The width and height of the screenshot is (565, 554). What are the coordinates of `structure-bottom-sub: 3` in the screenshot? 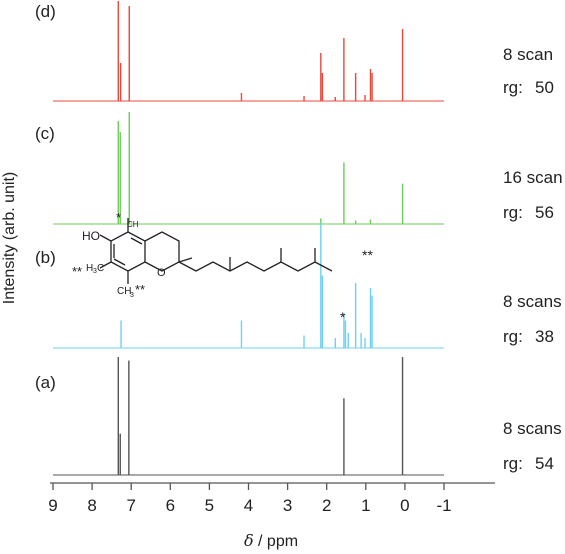 It's located at (132, 295).